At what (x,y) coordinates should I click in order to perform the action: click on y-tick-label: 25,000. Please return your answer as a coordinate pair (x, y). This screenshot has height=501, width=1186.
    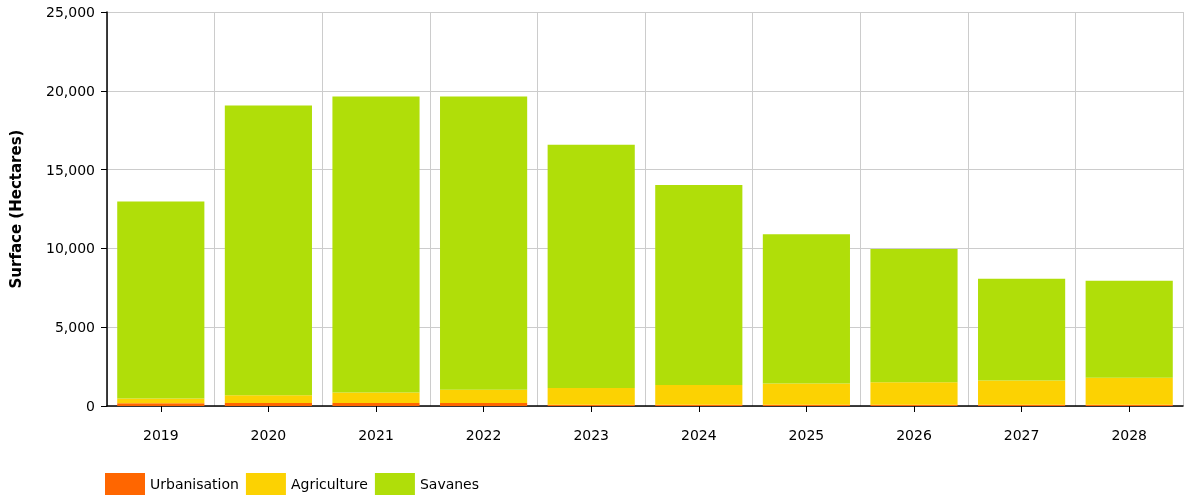
    Looking at the image, I should click on (70, 12).